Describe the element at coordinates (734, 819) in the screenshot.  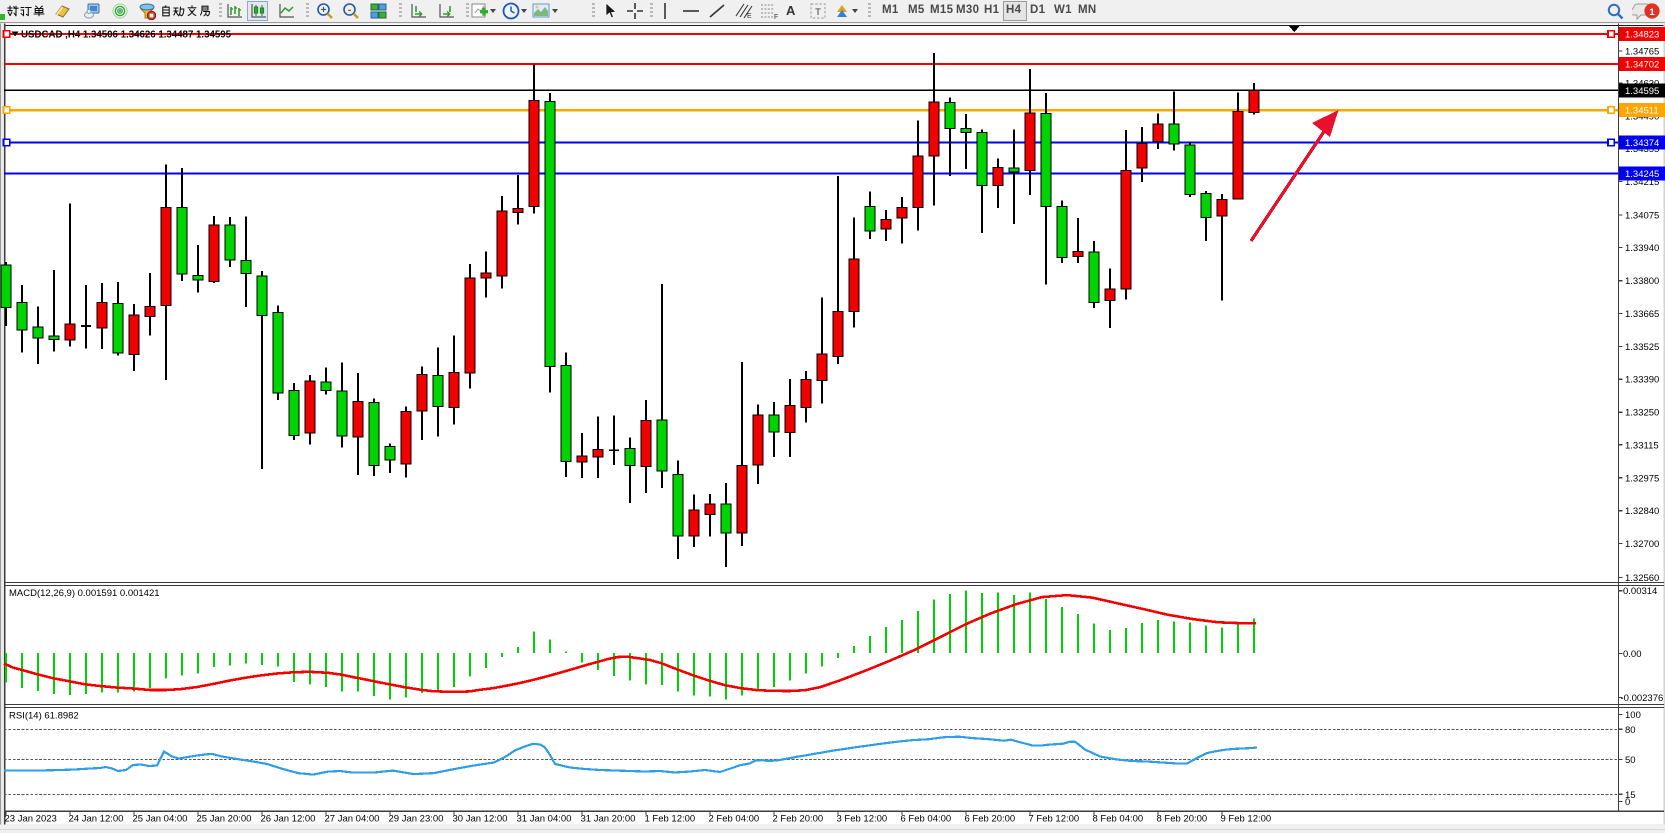
I see `svg-text: 2 Feb 04:00` at that location.